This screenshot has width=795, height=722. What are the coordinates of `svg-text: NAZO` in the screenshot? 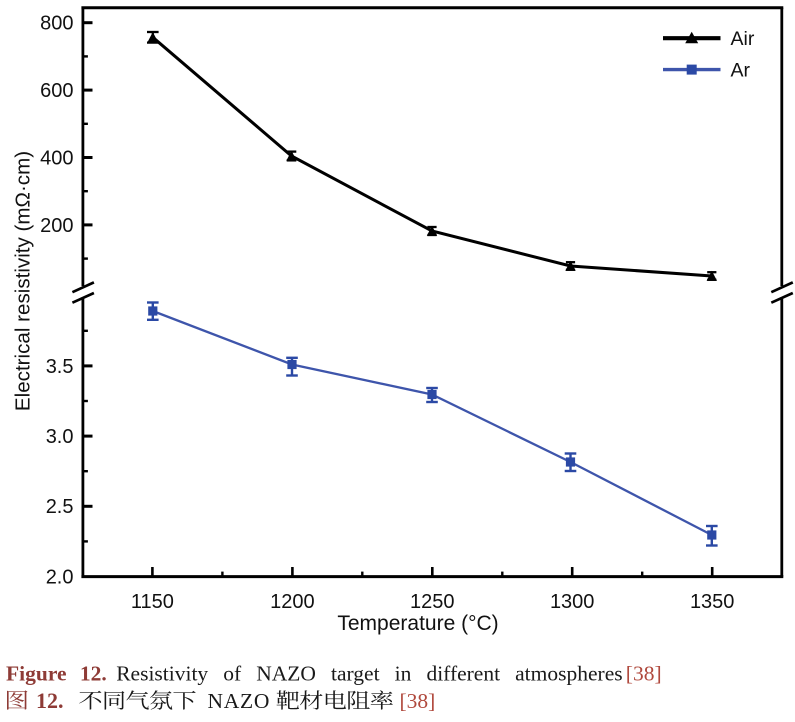 It's located at (239, 701).